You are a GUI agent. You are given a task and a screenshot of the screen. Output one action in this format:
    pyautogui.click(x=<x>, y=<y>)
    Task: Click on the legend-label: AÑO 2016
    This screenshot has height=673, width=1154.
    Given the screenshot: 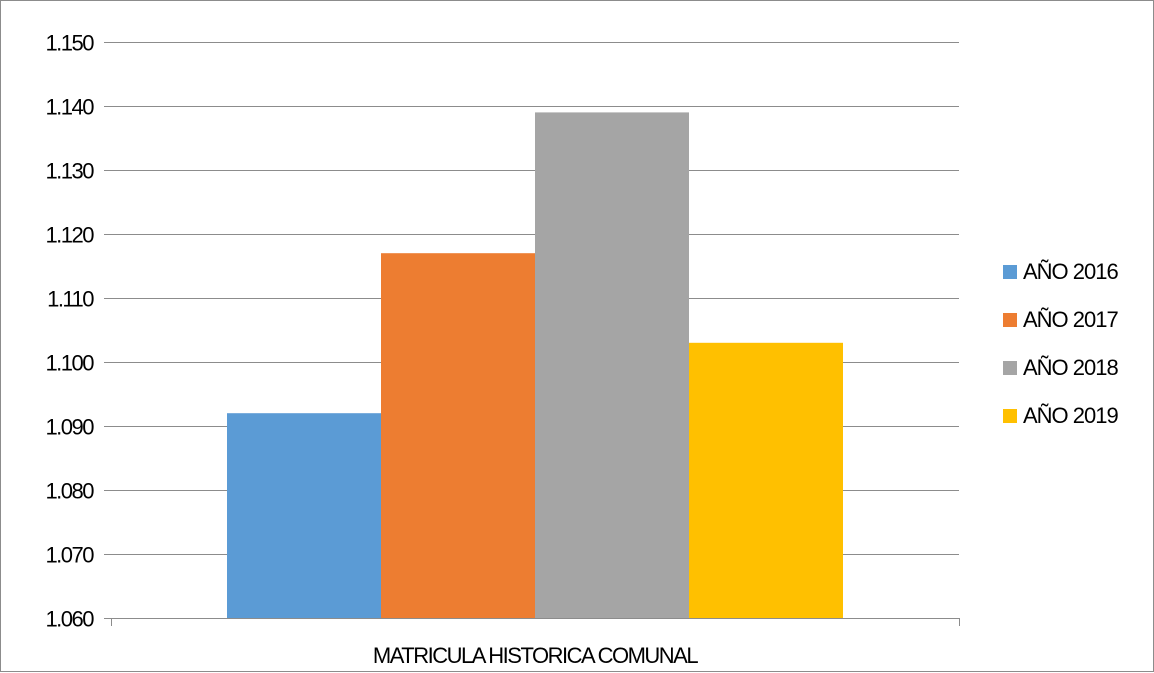 What is the action you would take?
    pyautogui.click(x=1070, y=271)
    